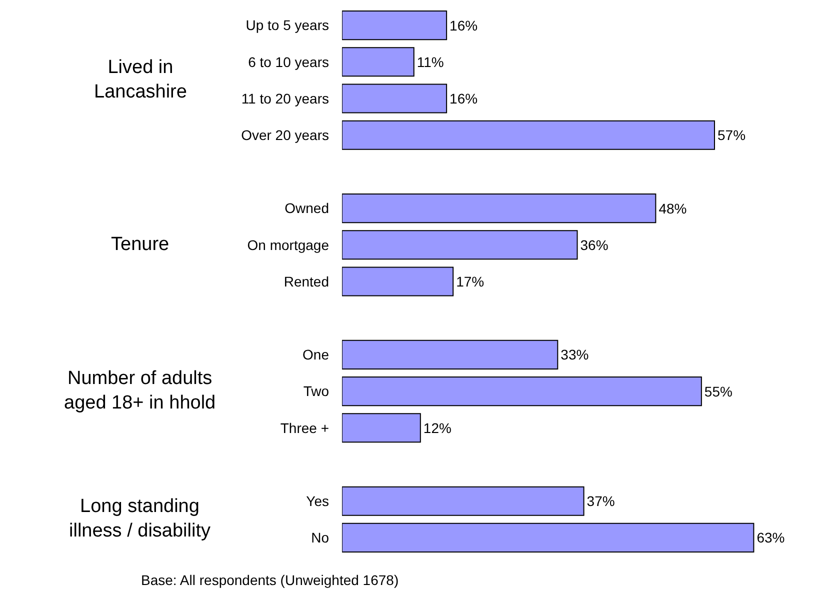 This screenshot has height=606, width=829. I want to click on y-tick-label: Rented, so click(306, 281).